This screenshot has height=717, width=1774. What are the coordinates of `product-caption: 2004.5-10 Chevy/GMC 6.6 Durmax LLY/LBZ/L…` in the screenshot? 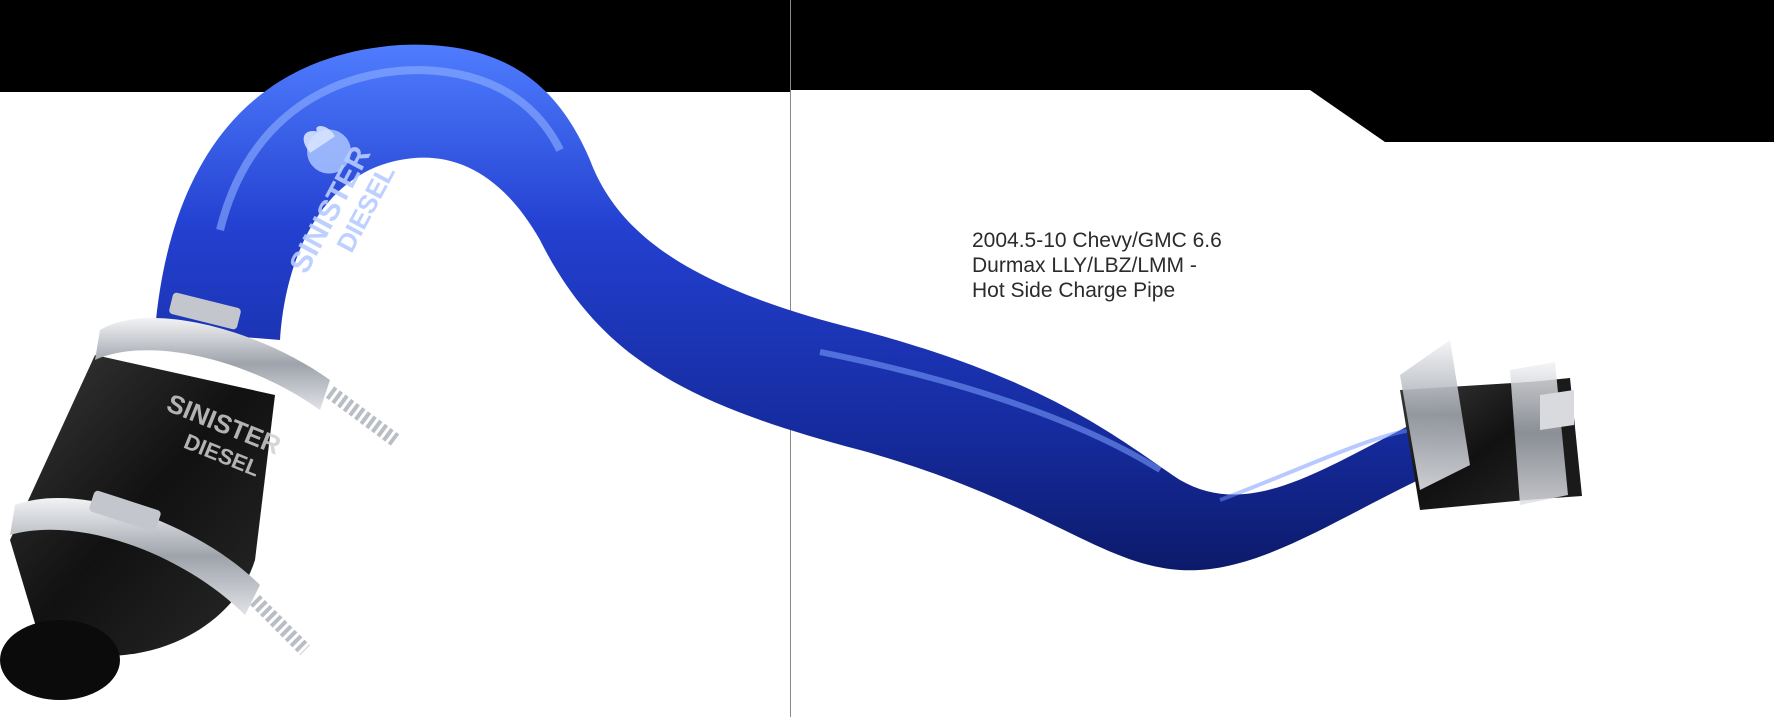 It's located at (1182, 265).